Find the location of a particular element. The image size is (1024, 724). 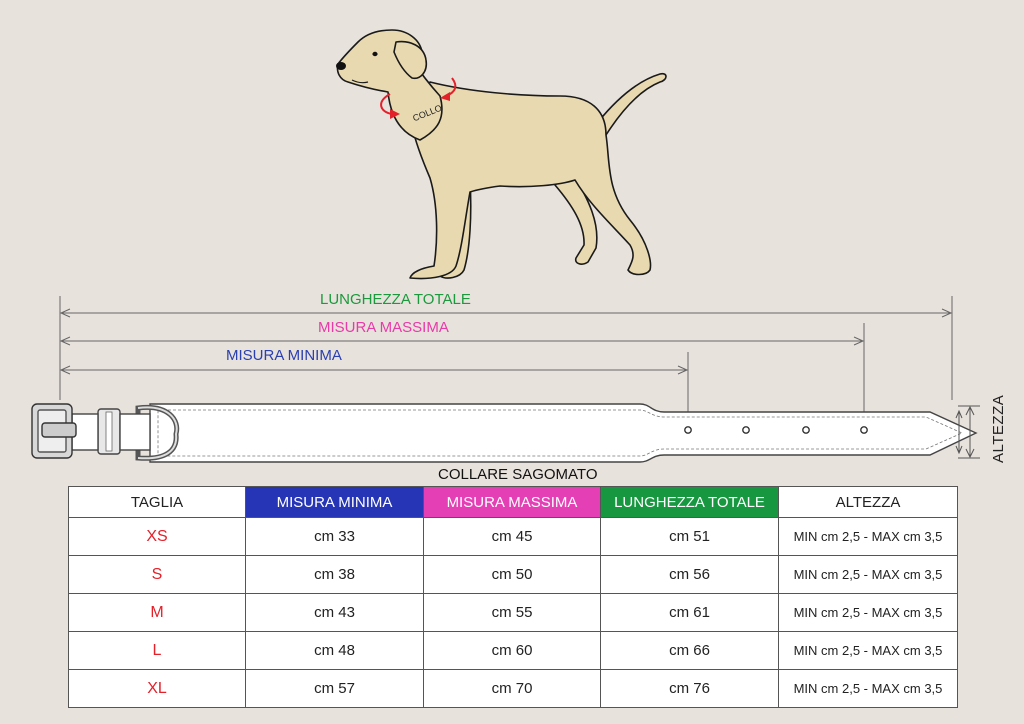

misura-massima-label: MISURA MASSIMA is located at coordinates (383, 327).